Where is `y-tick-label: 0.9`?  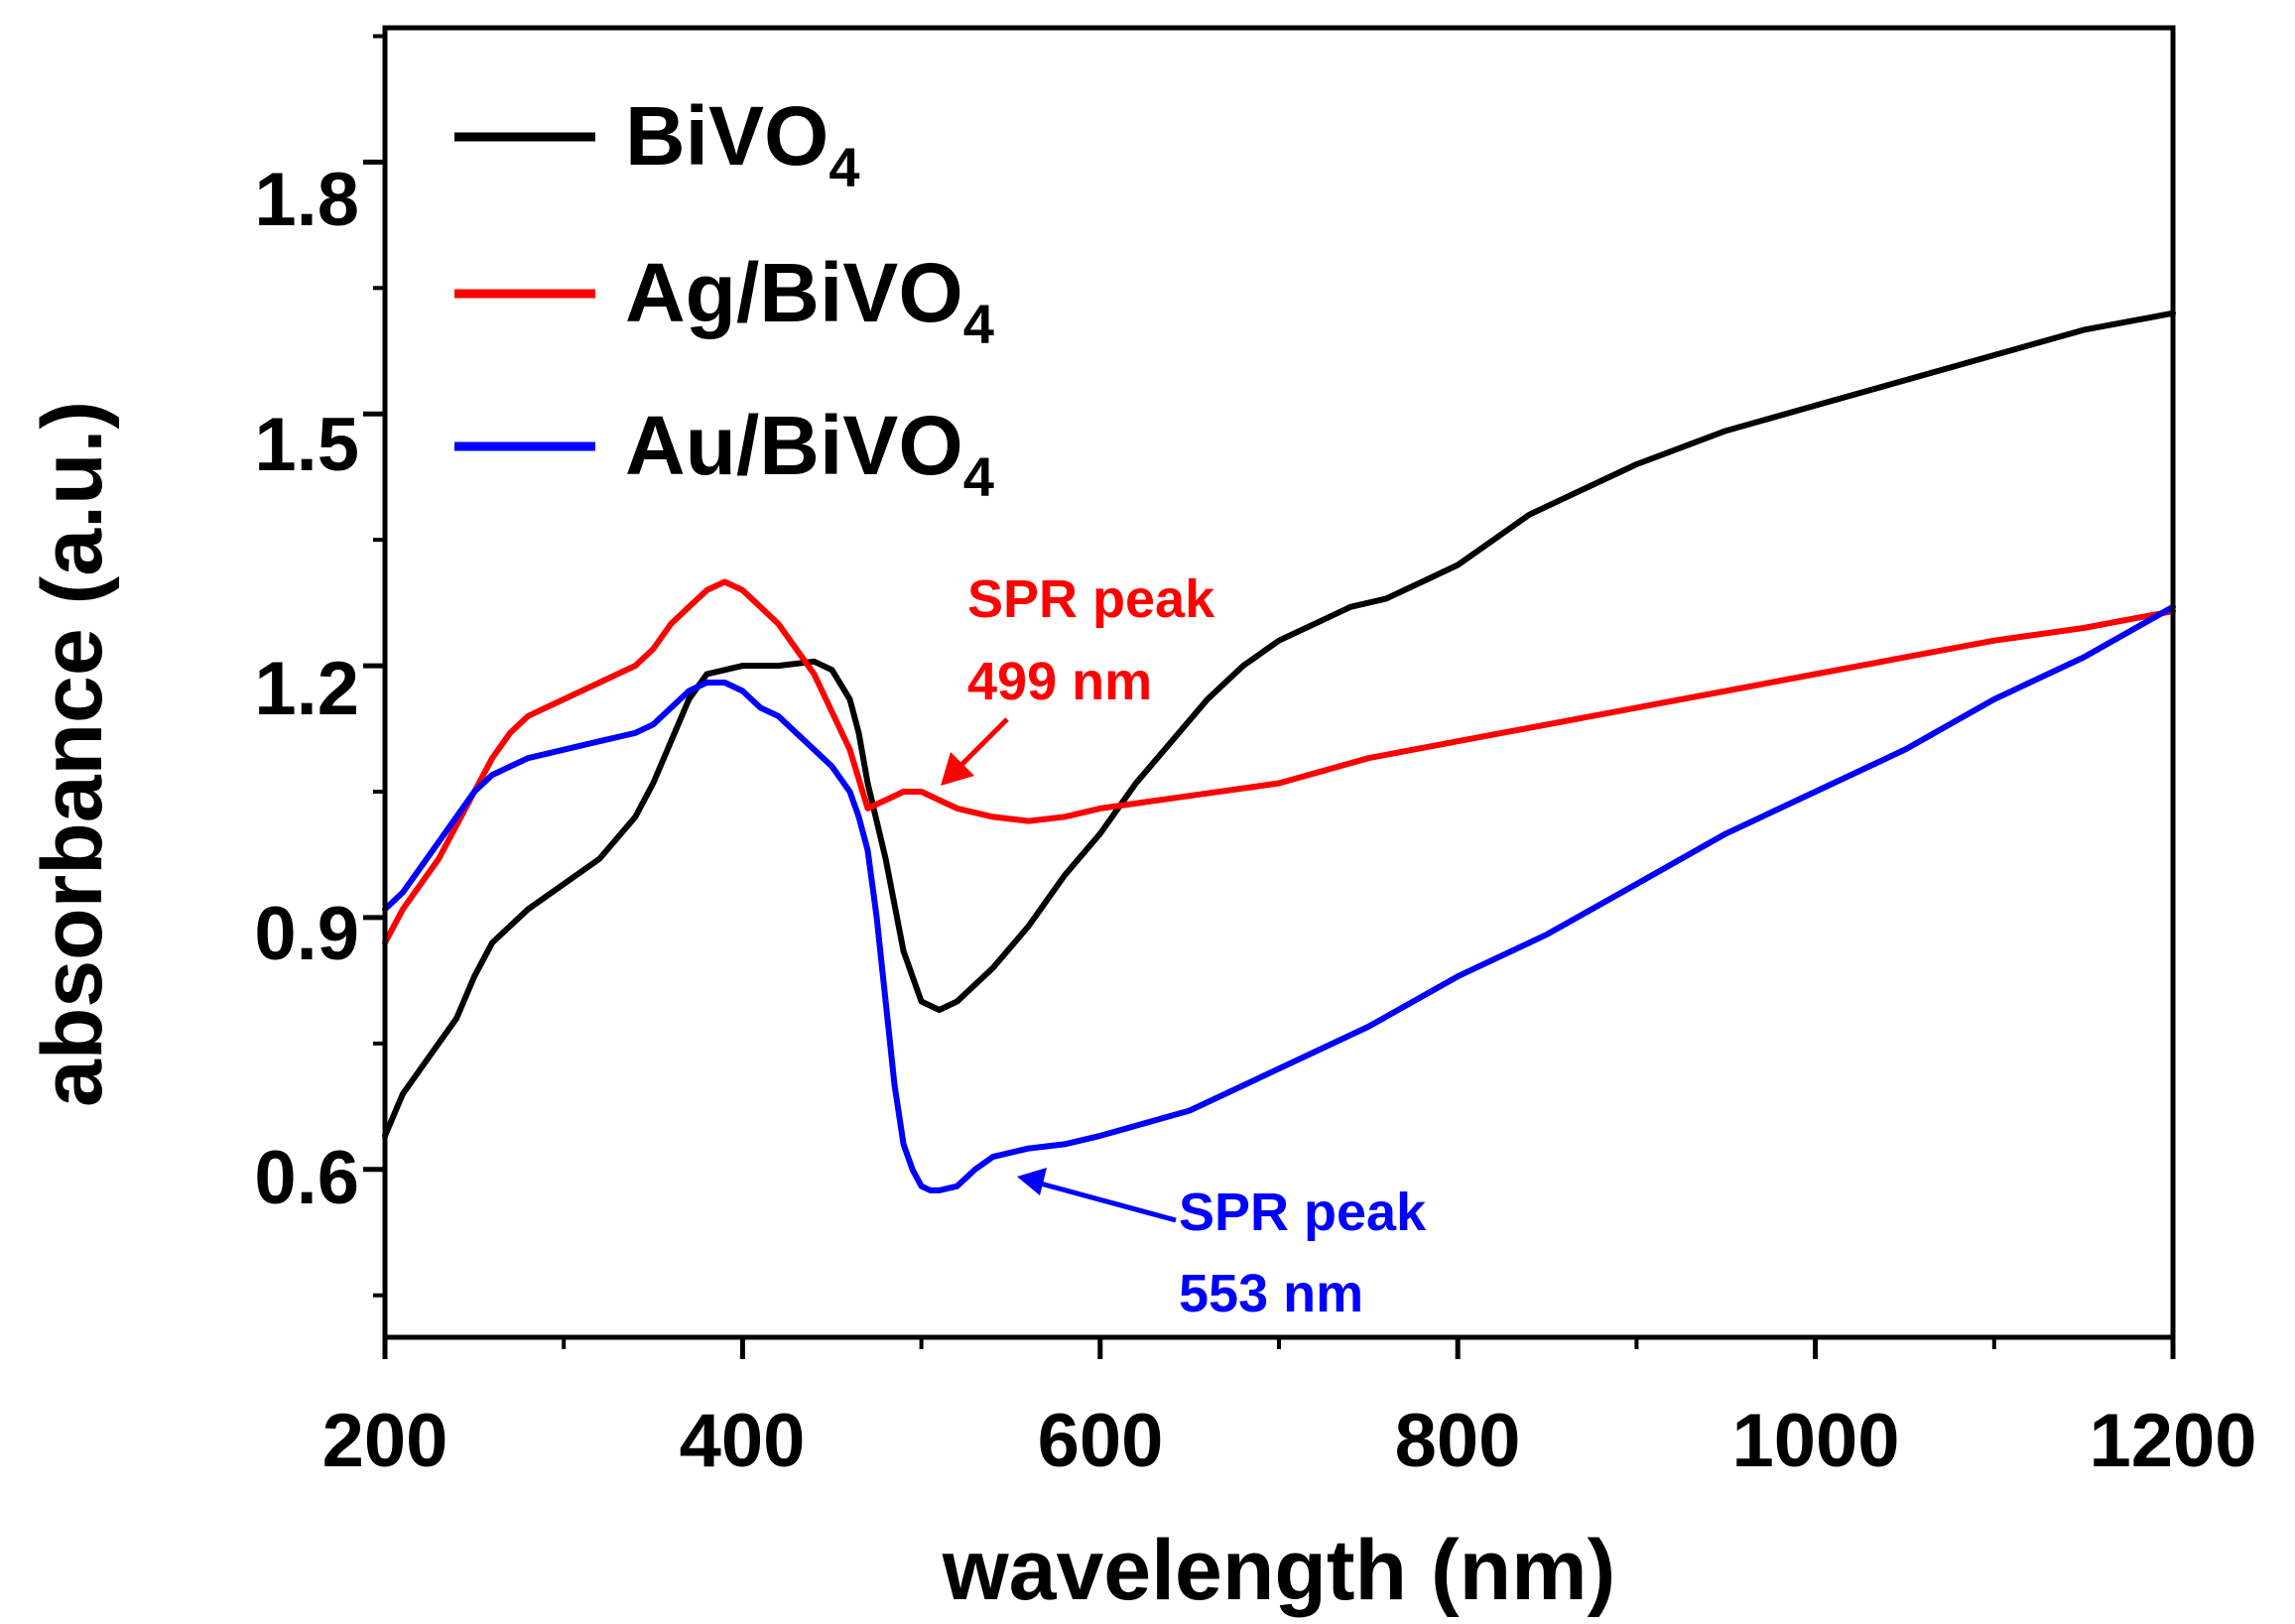 y-tick-label: 0.9 is located at coordinates (306, 934).